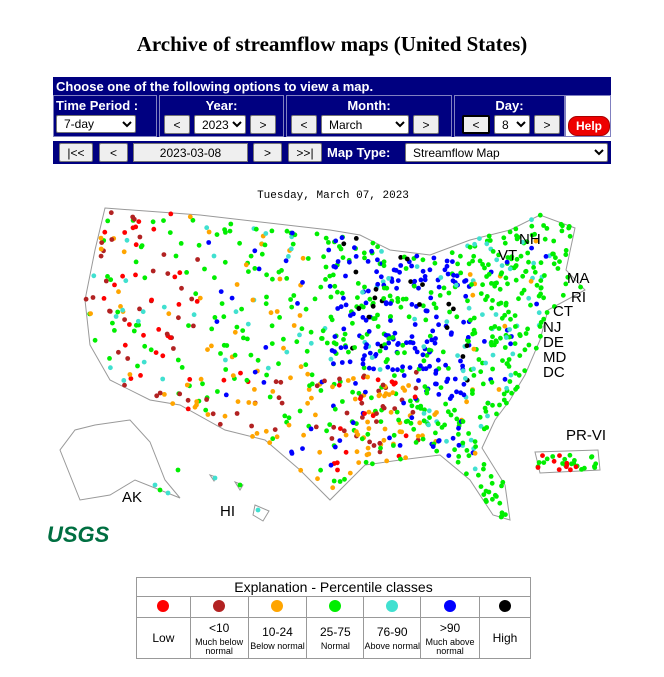 Image resolution: width=664 pixels, height=677 pixels. Describe the element at coordinates (220, 124) in the screenshot. I see `year-select: 2023` at that location.